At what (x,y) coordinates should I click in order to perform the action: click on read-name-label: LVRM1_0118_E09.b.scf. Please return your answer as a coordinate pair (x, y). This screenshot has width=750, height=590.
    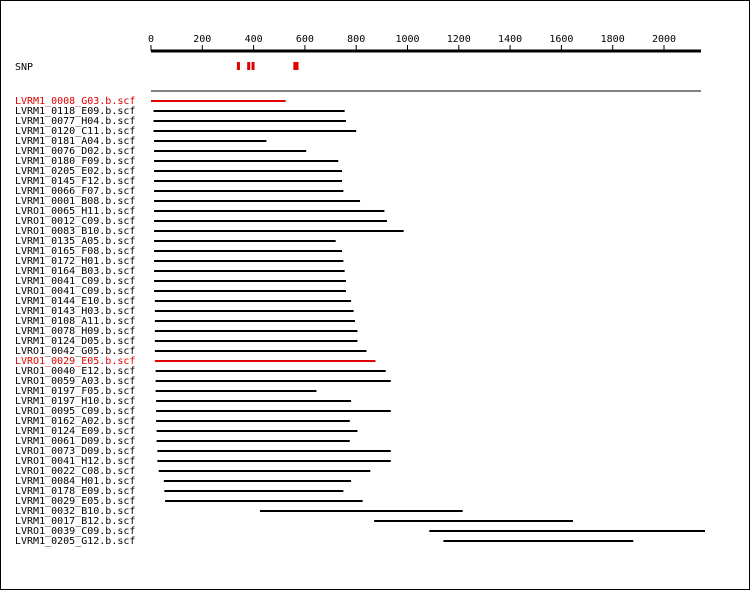
    Looking at the image, I should click on (75, 111).